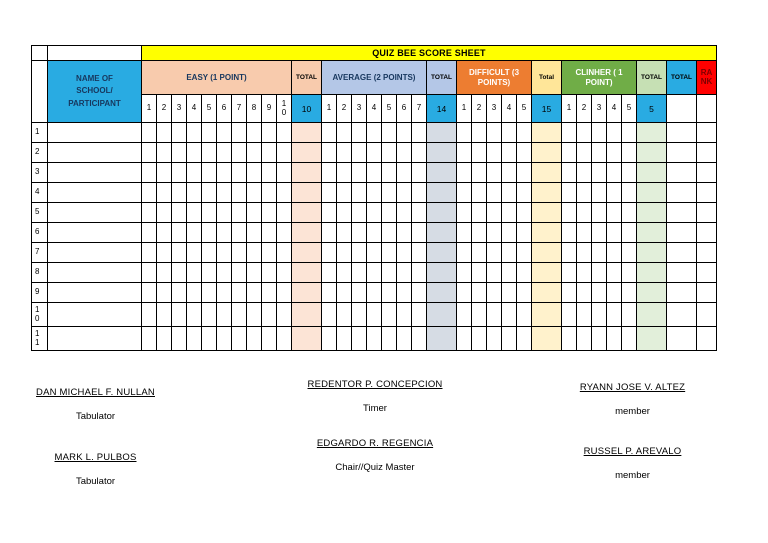  Describe the element at coordinates (95, 416) in the screenshot. I see `signature-role: Tabulator` at that location.